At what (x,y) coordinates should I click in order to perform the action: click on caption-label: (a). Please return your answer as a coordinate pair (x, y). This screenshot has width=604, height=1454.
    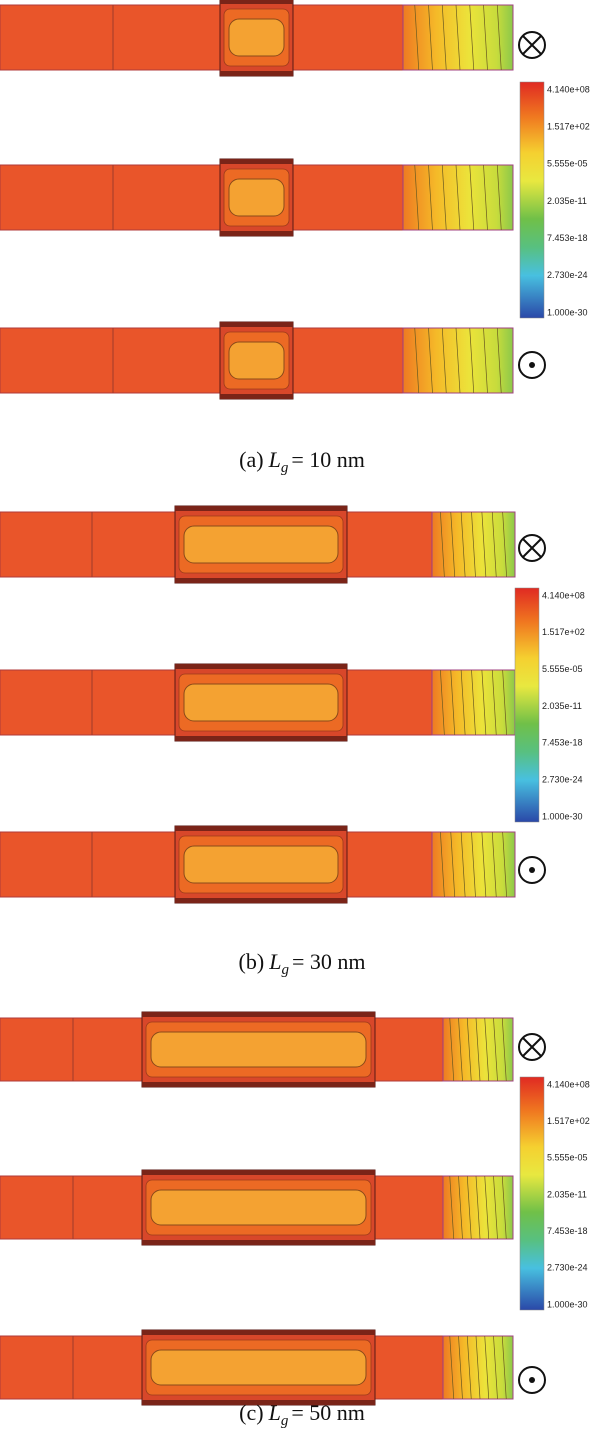
    Looking at the image, I should click on (251, 459).